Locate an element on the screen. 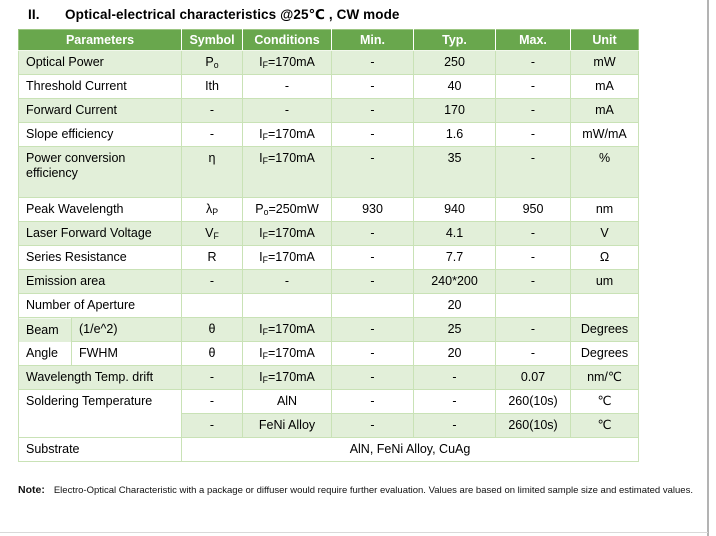  cell-symbol is located at coordinates (212, 305).